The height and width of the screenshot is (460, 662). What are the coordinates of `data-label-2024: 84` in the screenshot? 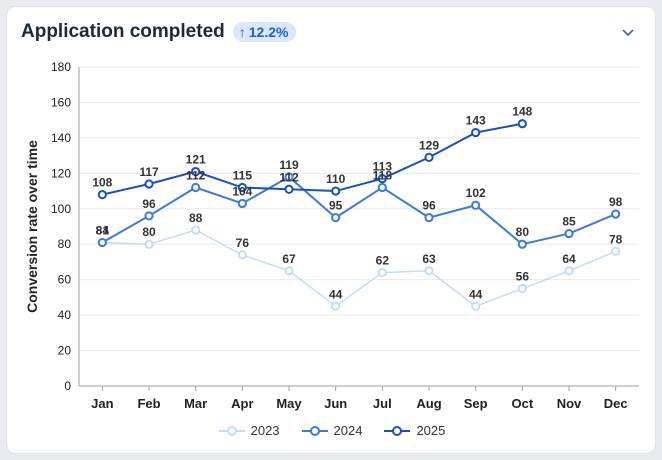 It's located at (103, 230).